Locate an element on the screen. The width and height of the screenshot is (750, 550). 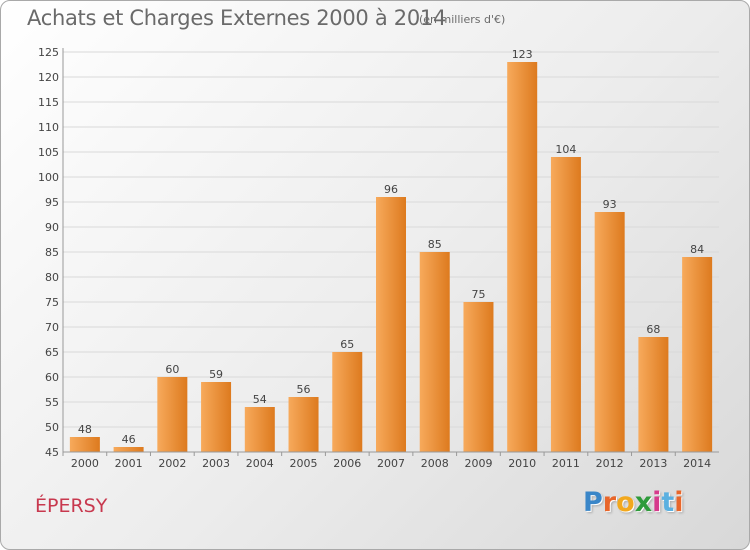
y-tick-label: 115 is located at coordinates (48, 102).